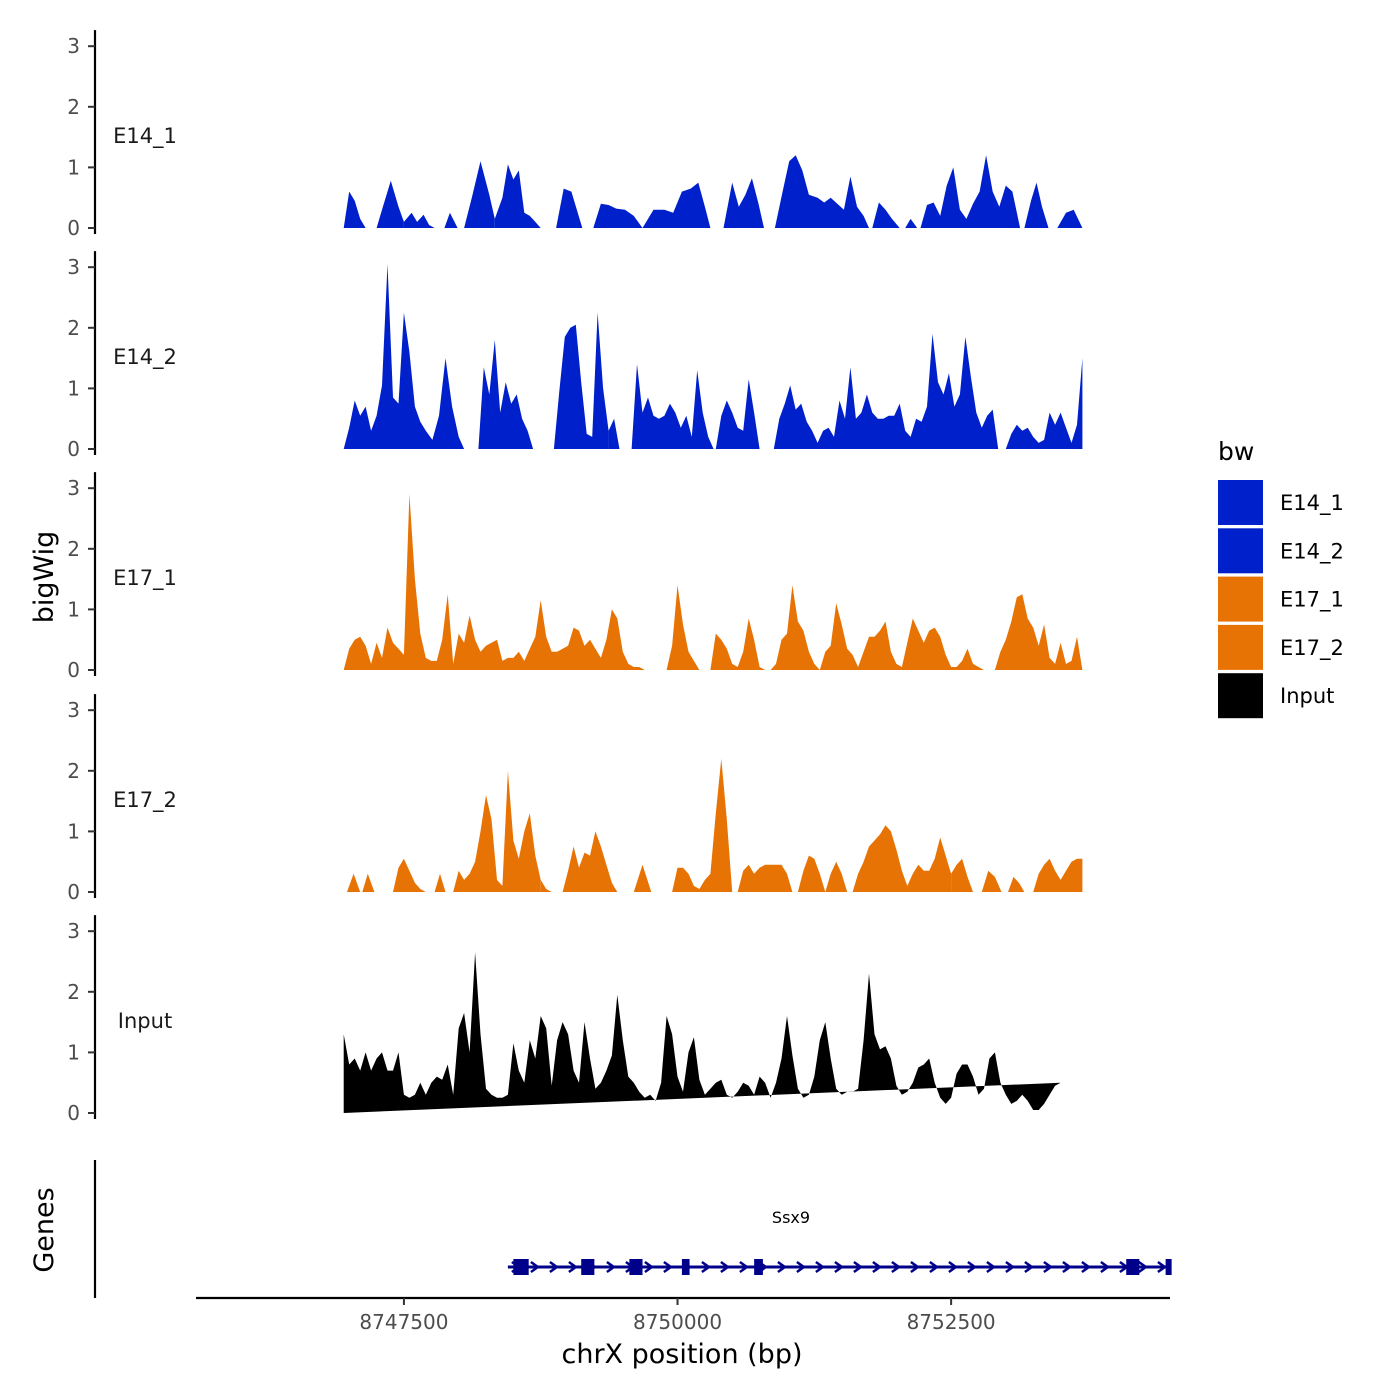 Image resolution: width=1400 pixels, height=1400 pixels. What do you see at coordinates (951, 1322) in the screenshot?
I see `x-tick-label: 8752500` at bounding box center [951, 1322].